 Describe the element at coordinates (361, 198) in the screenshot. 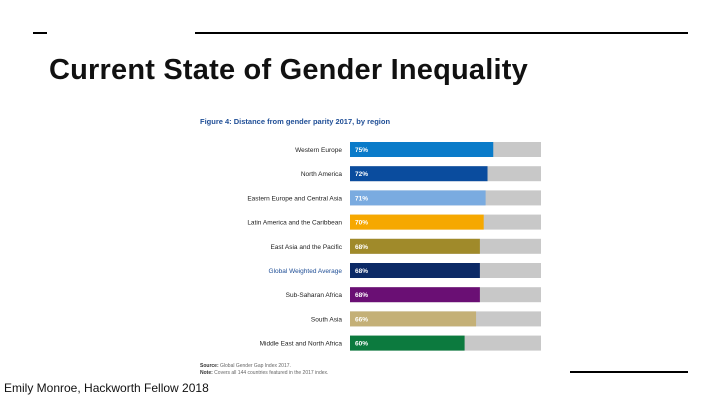

I see `data-label: 71%` at that location.